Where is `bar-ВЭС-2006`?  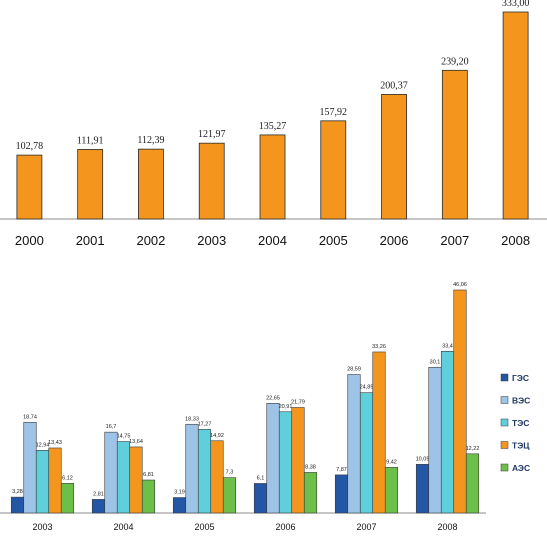 bar-ВЭС-2006 is located at coordinates (273, 458).